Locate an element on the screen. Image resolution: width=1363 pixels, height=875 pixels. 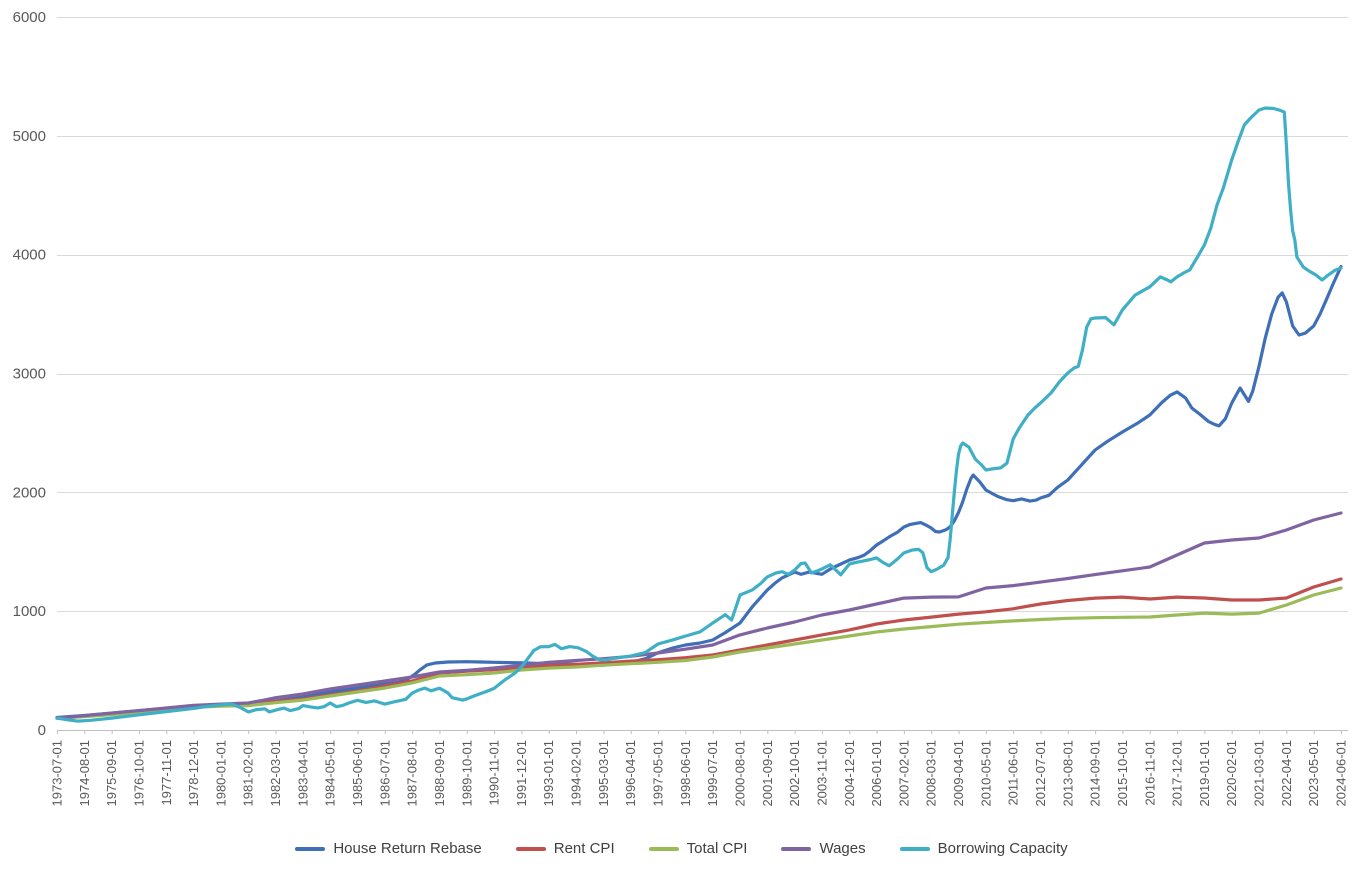
x-tick-label: 2010-05-01 is located at coordinates (985, 773).